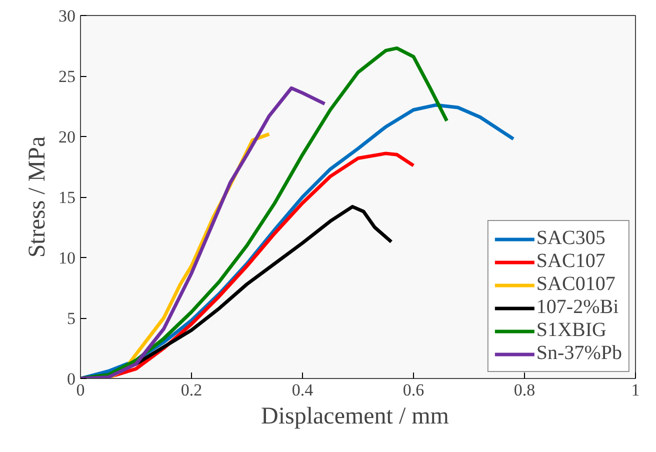 This screenshot has height=452, width=656. Describe the element at coordinates (303, 390) in the screenshot. I see `x-tick-label: 0.4` at that location.